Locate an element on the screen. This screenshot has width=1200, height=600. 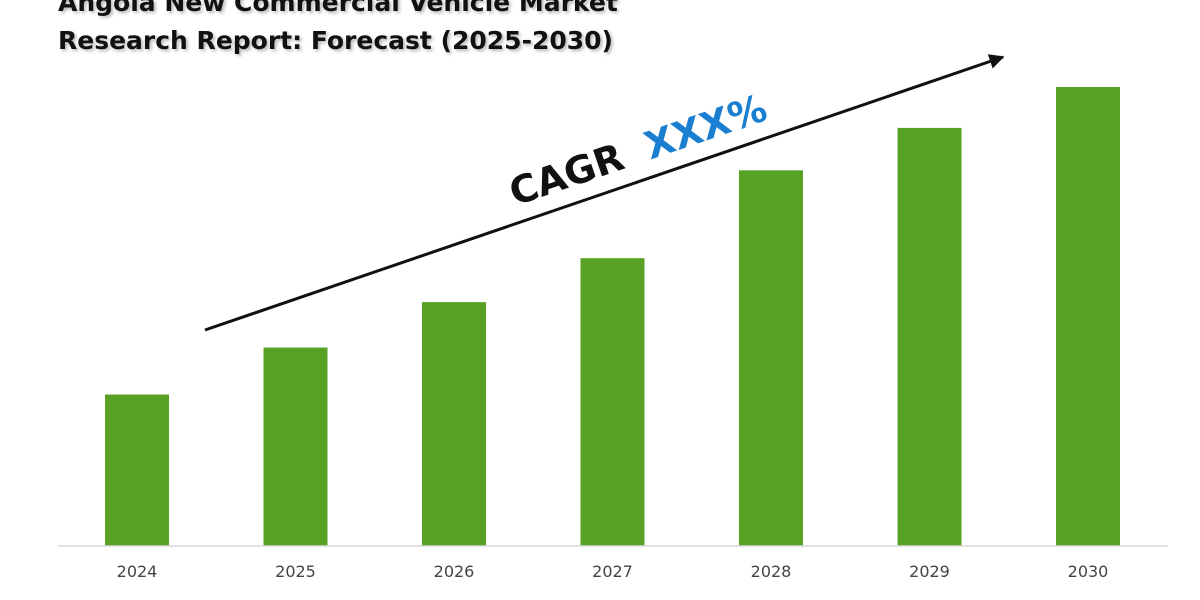
chart-title-line-2: Research Report: Forecast (2025-2030) is located at coordinates (335, 40).